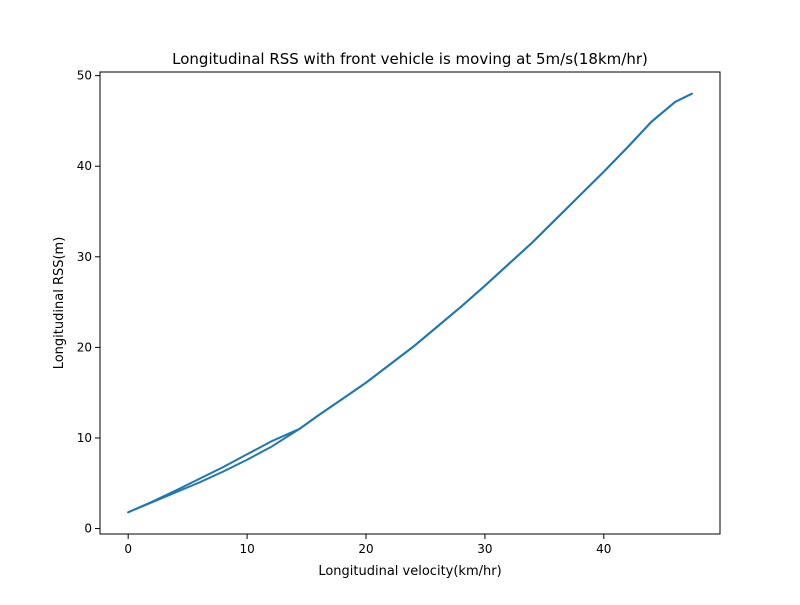  I want to click on x-tick-label: 40, so click(603, 549).